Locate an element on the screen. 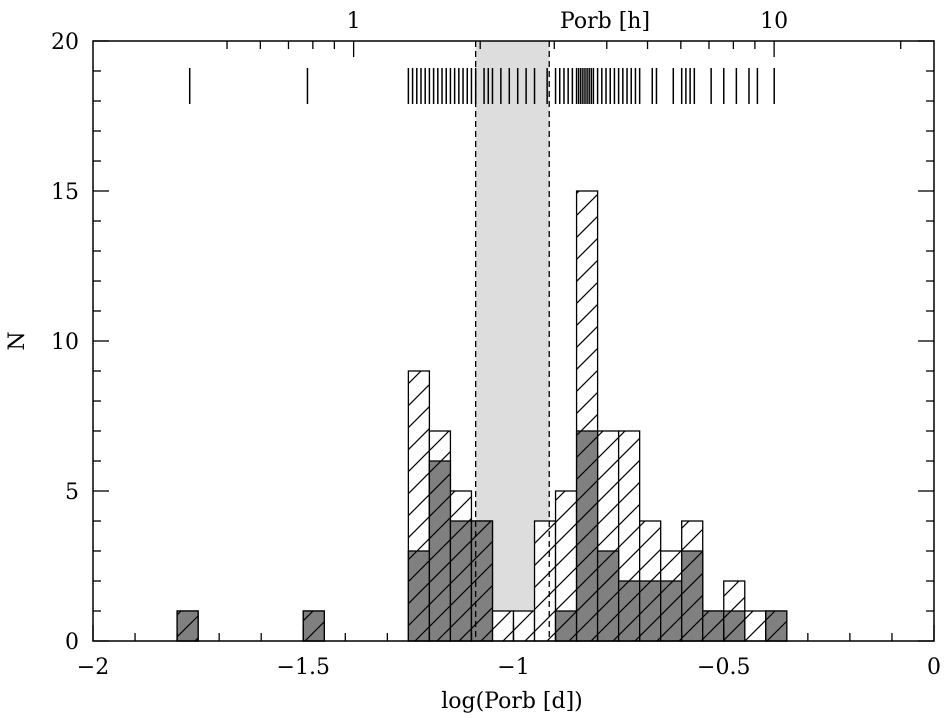 This screenshot has height=720, width=944. x-tick-label: −2 is located at coordinates (93, 667).